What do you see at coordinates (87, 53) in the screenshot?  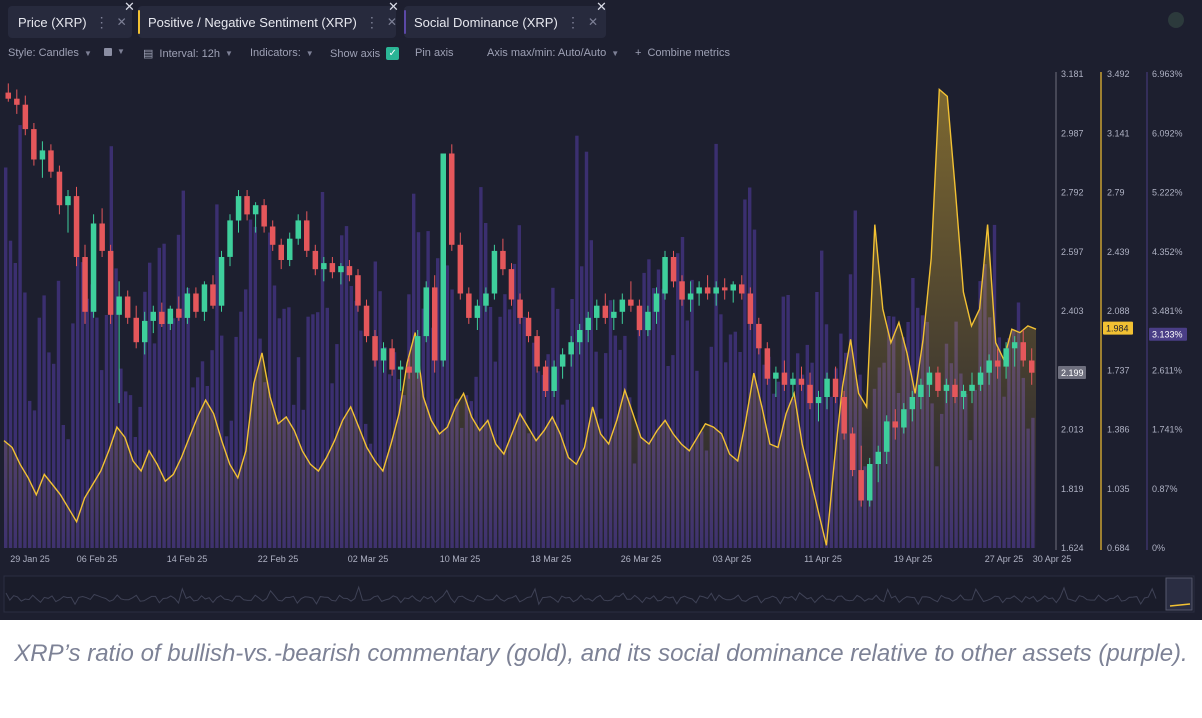 I see `chevron-down-icon: ▼` at bounding box center [87, 53].